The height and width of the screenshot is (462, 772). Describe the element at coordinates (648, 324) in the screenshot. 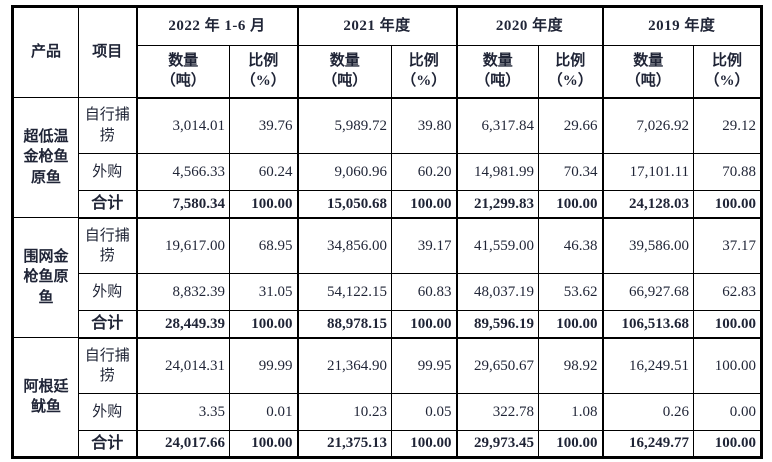

I see `qty-value: 106,513.68` at that location.